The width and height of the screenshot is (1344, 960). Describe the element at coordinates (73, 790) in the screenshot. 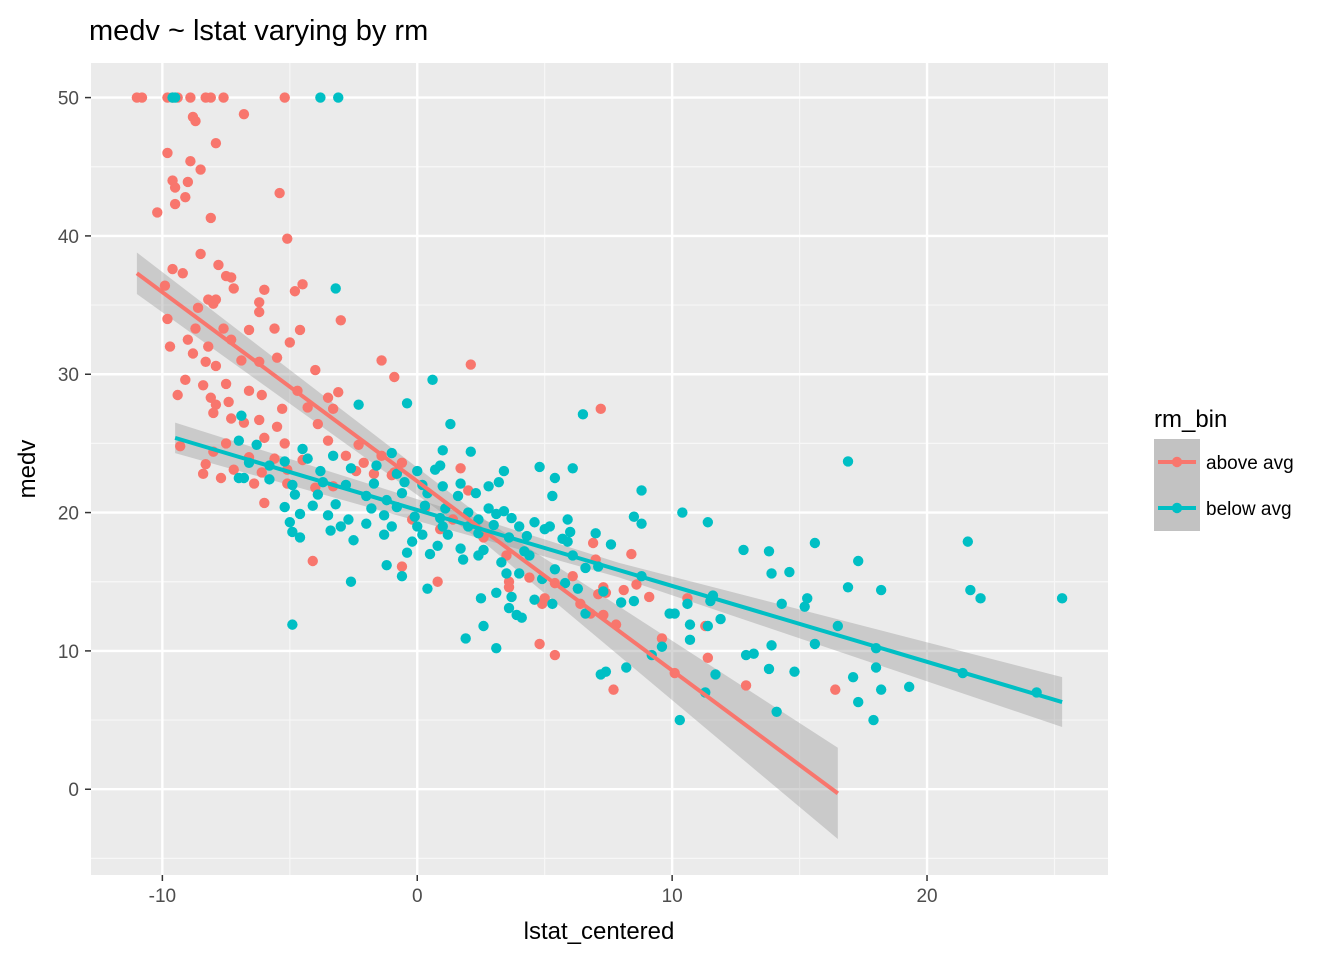

I see `y-tick-label: 0` at that location.